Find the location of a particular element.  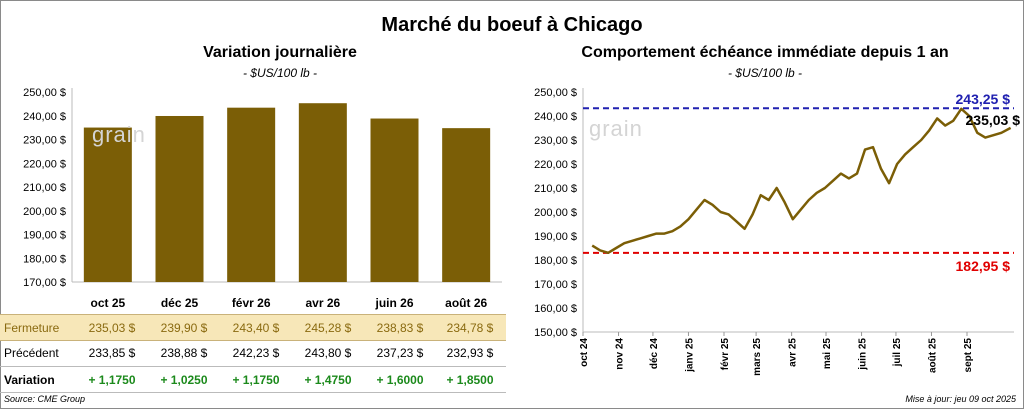

bar-x-tick-label: avr 26 is located at coordinates (322, 303).